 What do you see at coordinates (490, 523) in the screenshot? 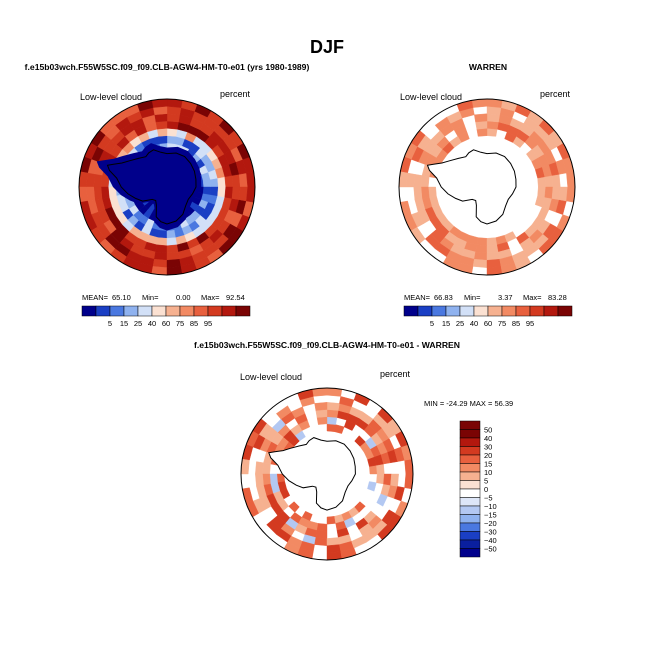
I see `colorbar-tick-label: −20` at bounding box center [490, 523].